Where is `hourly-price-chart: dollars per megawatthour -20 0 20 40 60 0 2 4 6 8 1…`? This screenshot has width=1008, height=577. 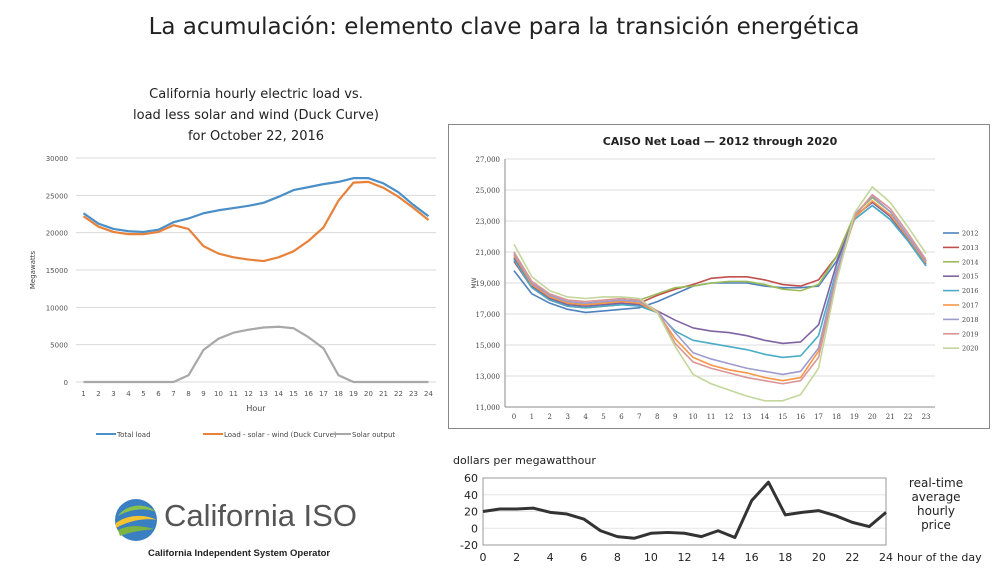 hourly-price-chart: dollars per megawatthour -20 0 20 40 60 0 2 4 6 8 1… is located at coordinates (725, 513).